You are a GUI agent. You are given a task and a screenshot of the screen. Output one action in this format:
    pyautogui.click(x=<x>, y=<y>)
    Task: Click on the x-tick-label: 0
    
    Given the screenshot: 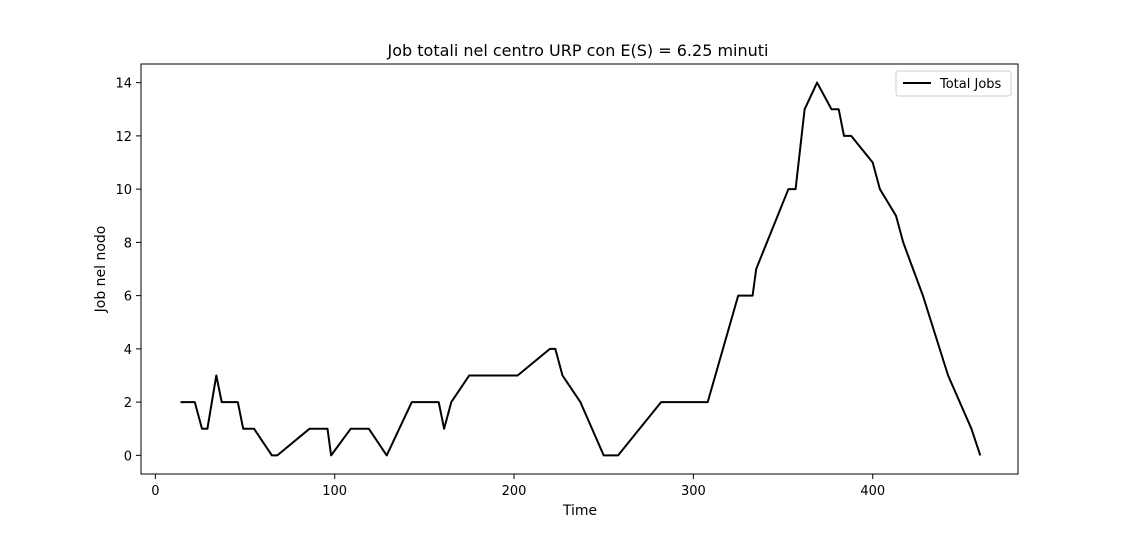 What is the action you would take?
    pyautogui.click(x=155, y=491)
    